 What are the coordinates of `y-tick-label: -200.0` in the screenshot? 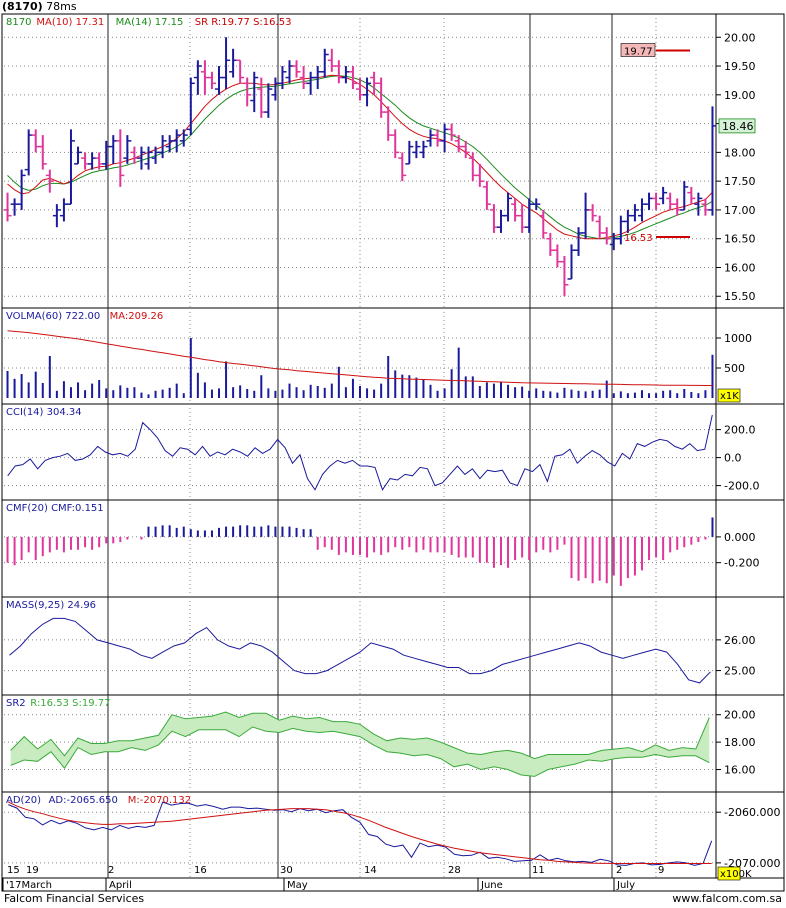 It's located at (741, 486).